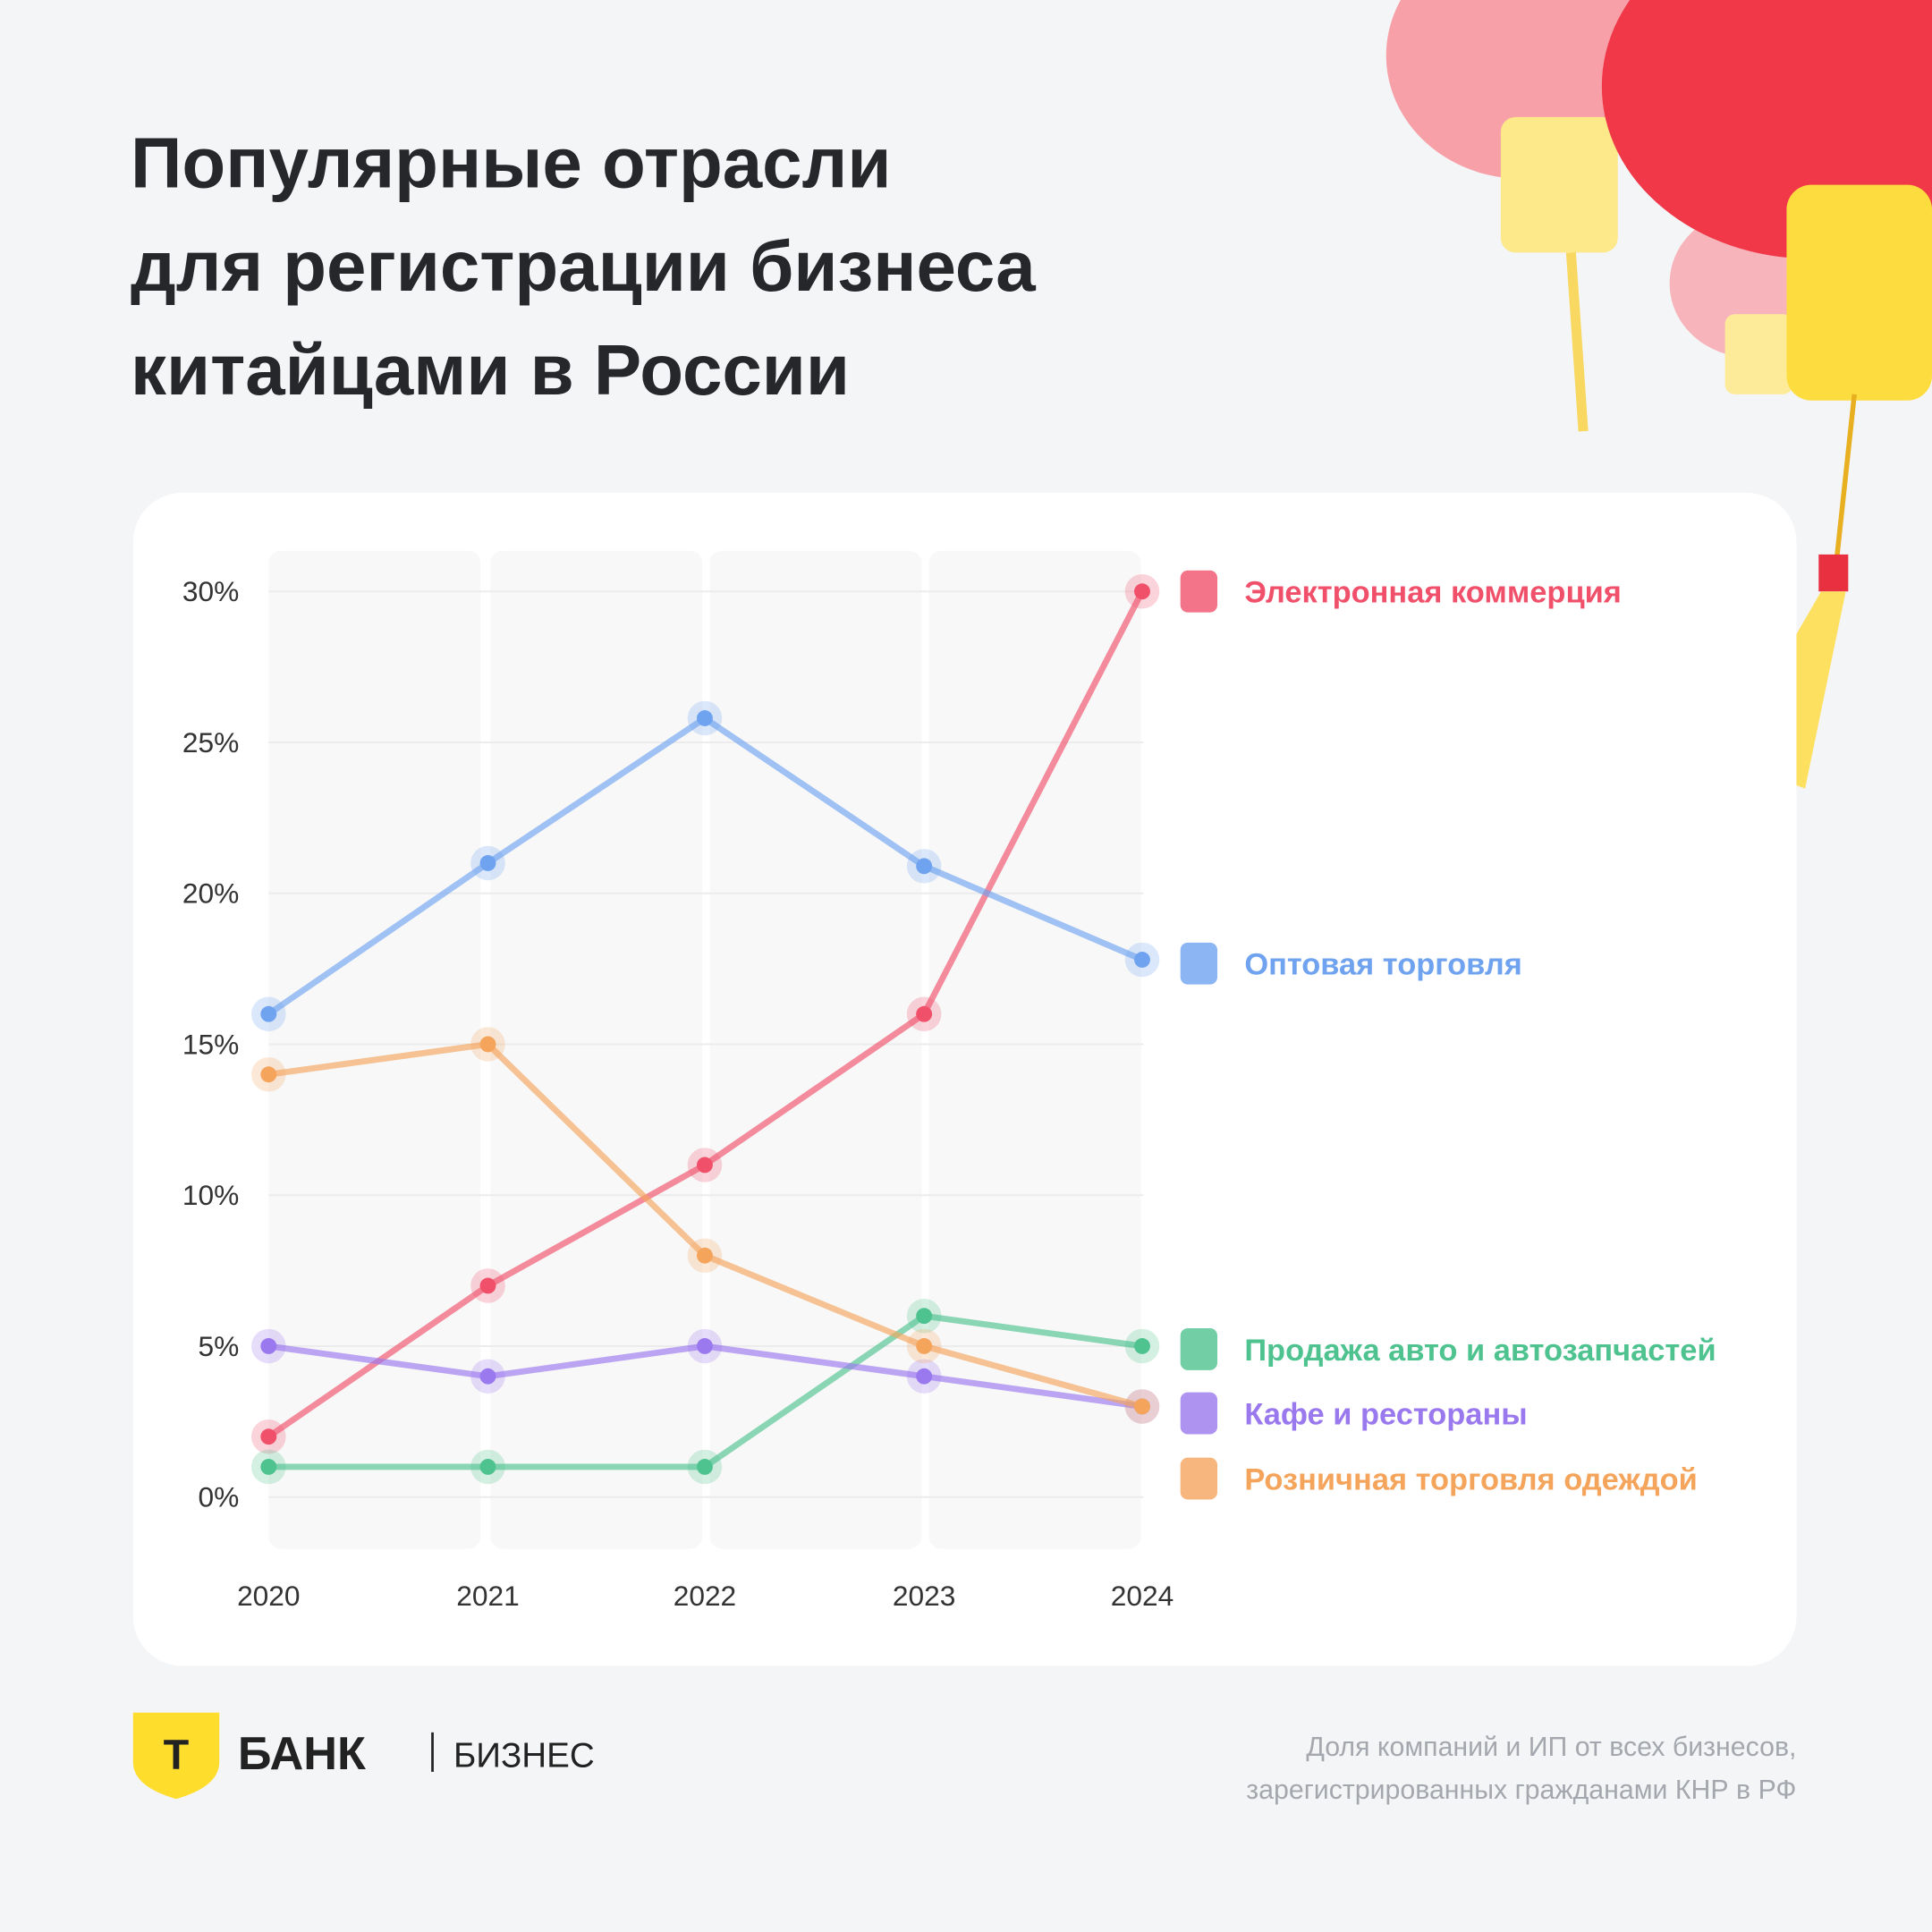  Describe the element at coordinates (177, 1755) in the screenshot. I see `logo-mark: Т` at that location.